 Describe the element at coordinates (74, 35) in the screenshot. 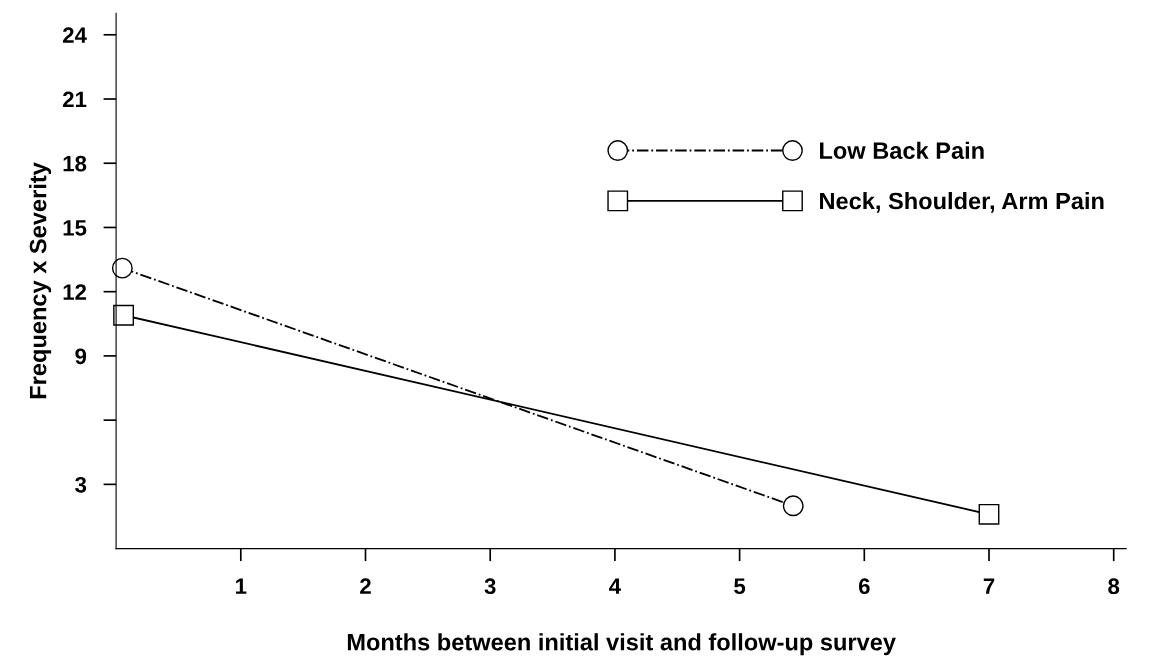

I see `y-tick-label: 24` at that location.